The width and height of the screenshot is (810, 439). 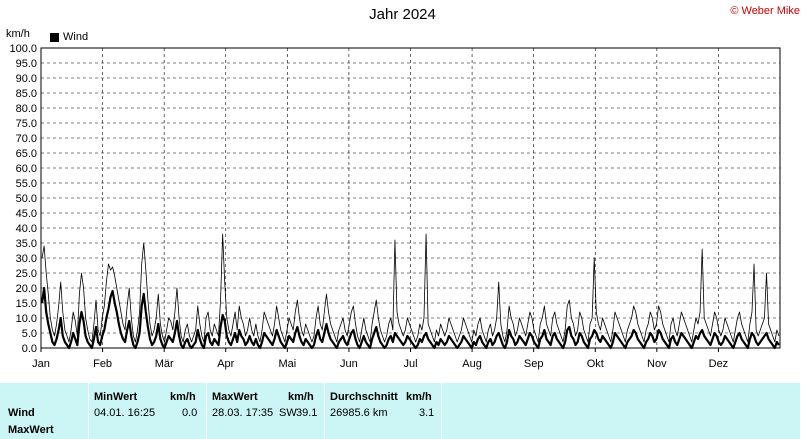 What do you see at coordinates (26, 64) in the screenshot?
I see `y-tick-label: 95.0` at bounding box center [26, 64].